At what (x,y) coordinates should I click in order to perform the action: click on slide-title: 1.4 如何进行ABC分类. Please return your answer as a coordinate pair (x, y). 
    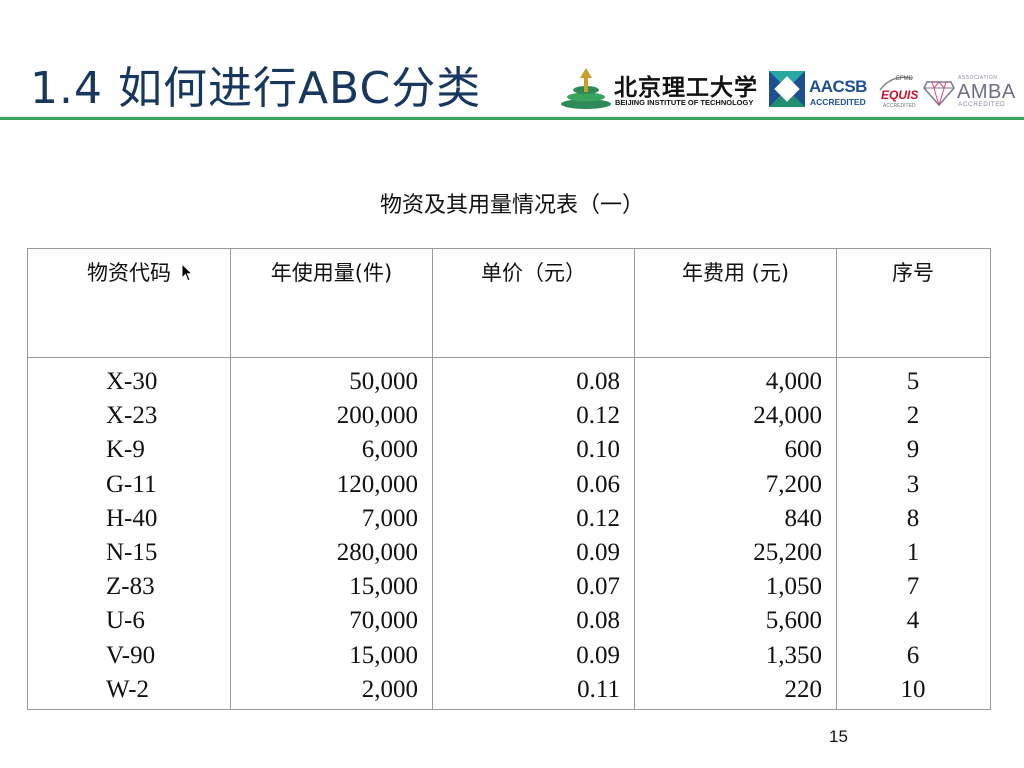
    Looking at the image, I should click on (256, 88).